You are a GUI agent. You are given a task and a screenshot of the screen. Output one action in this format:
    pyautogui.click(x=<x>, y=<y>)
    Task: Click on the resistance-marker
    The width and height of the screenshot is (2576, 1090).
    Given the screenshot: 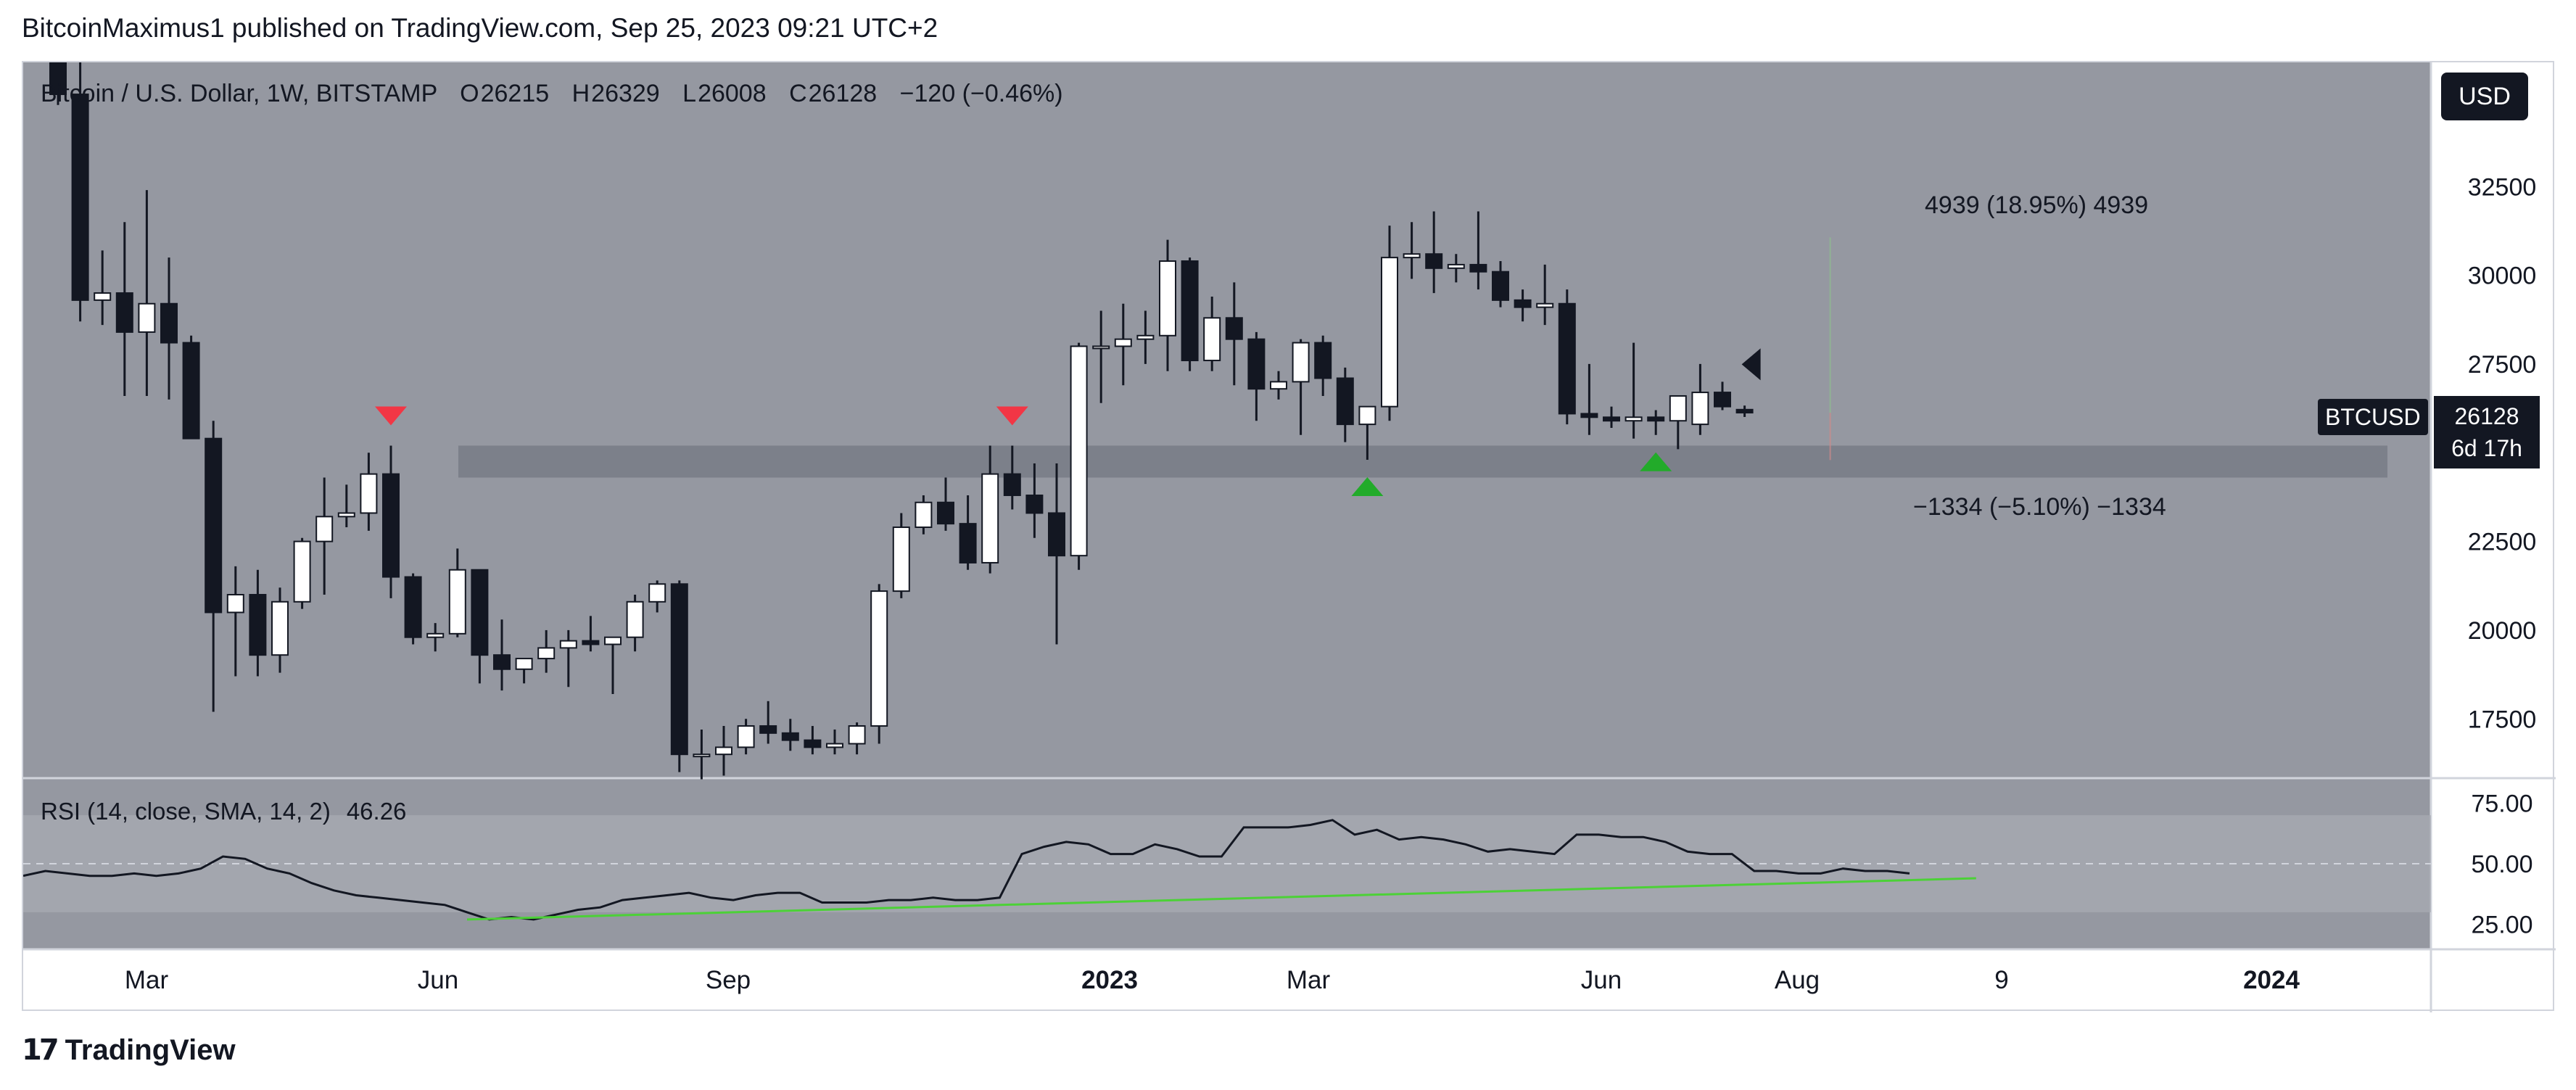 What is the action you would take?
    pyautogui.click(x=1012, y=416)
    